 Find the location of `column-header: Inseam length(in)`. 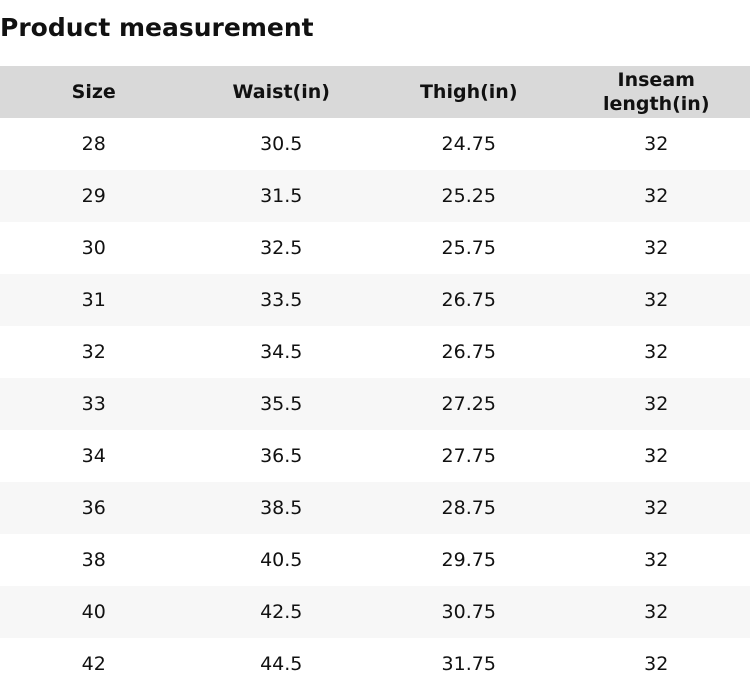

column-header: Inseam length(in) is located at coordinates (656, 92).